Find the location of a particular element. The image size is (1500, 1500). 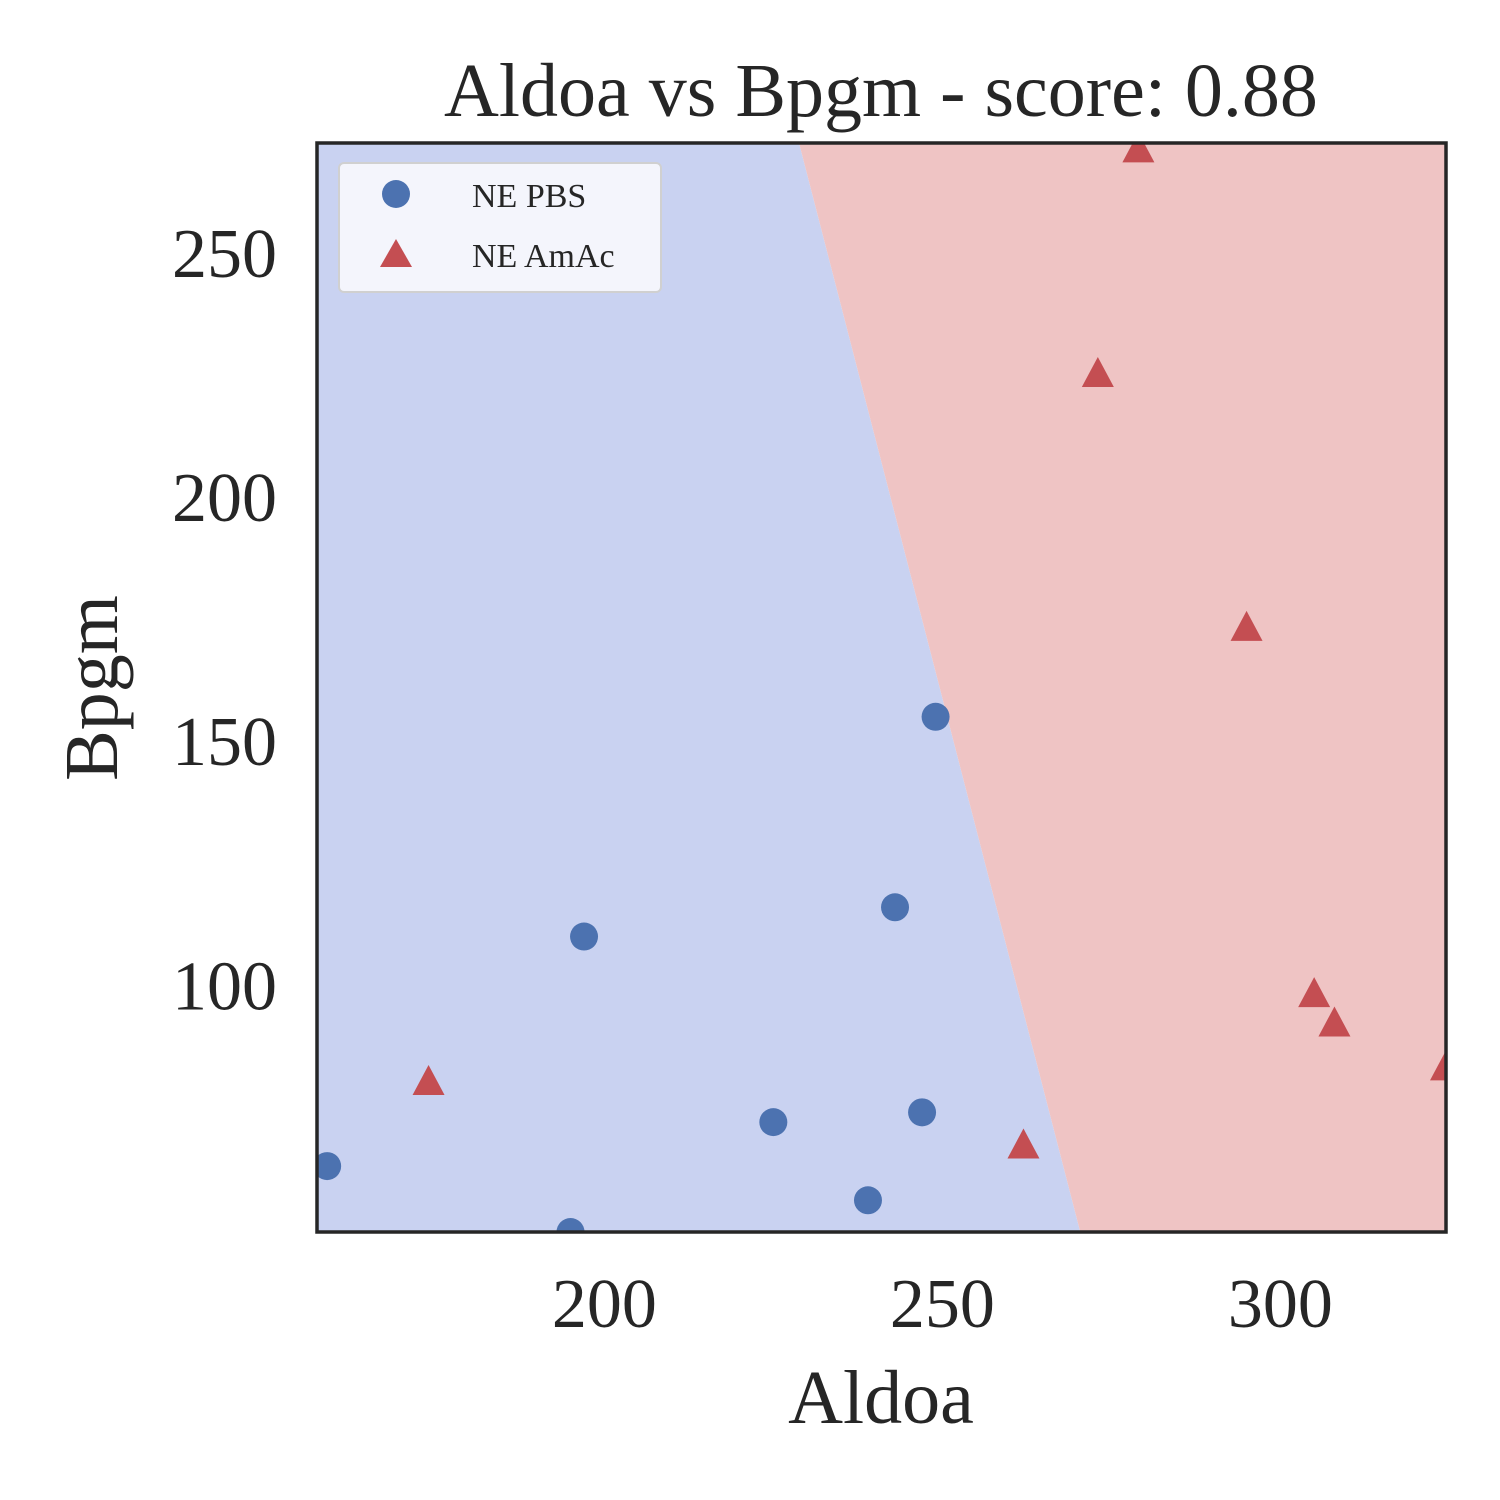

legend-marker-triangle is located at coordinates (396, 253).